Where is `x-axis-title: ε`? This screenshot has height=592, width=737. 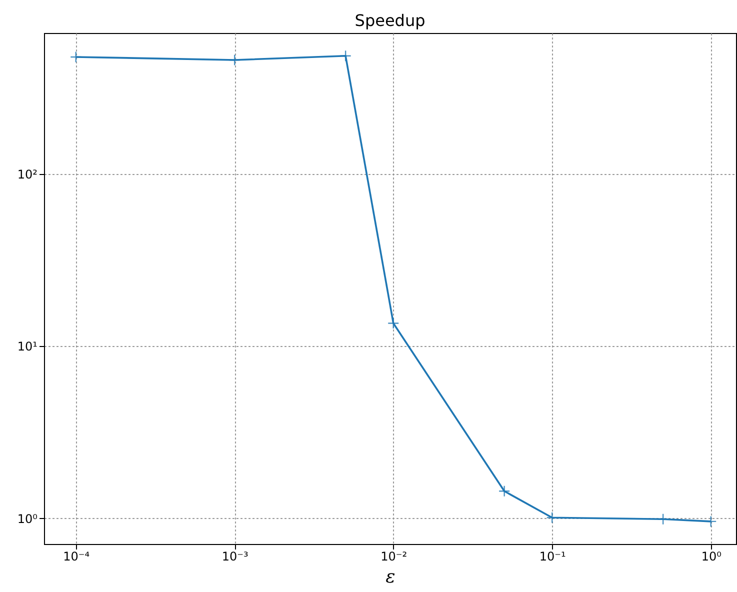 x-axis-title: ε is located at coordinates (391, 577).